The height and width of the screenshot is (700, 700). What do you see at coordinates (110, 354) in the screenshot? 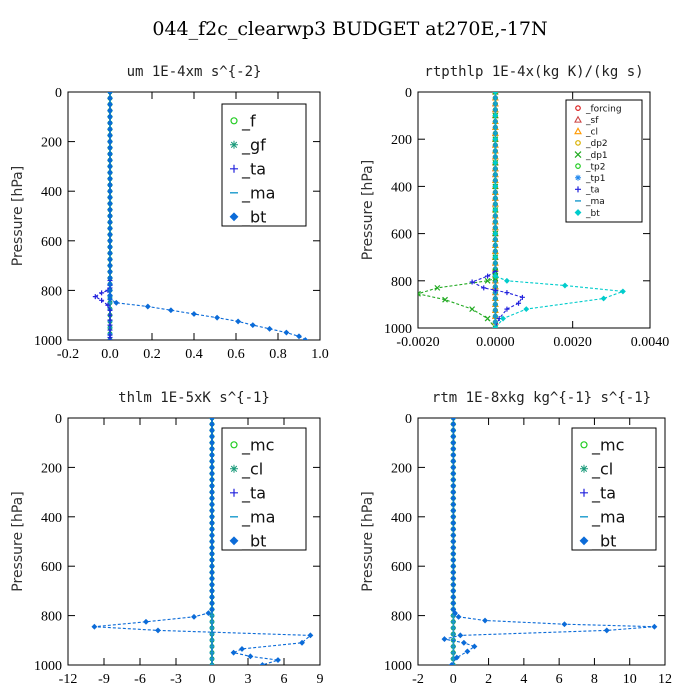
I see `x-tick-label: 0.0` at bounding box center [110, 354].